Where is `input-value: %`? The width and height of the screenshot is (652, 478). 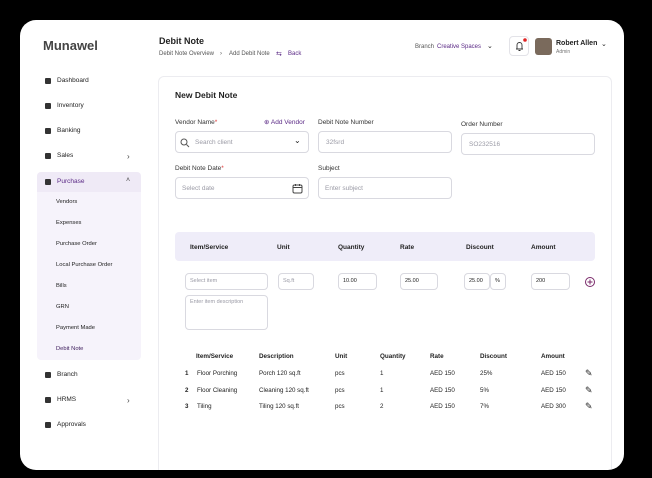 input-value: % is located at coordinates (497, 281).